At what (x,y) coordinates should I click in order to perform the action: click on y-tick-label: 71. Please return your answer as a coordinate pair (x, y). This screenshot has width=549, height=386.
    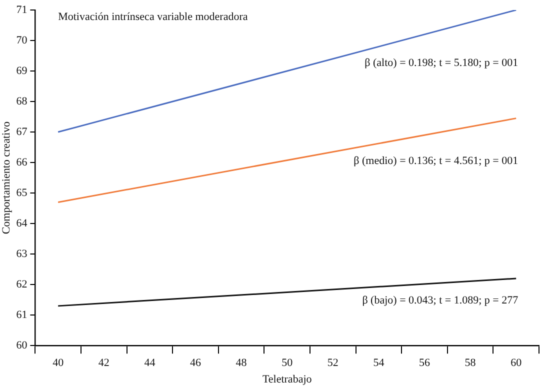
    Looking at the image, I should click on (22, 10).